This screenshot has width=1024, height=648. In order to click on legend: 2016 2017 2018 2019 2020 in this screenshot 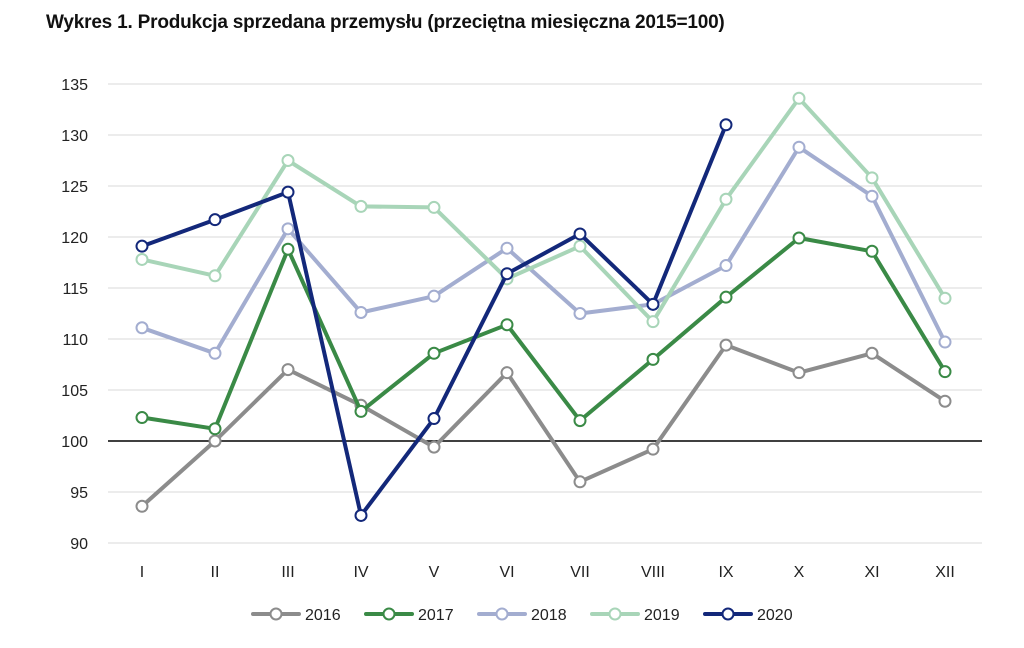, I will do `click(522, 615)`.